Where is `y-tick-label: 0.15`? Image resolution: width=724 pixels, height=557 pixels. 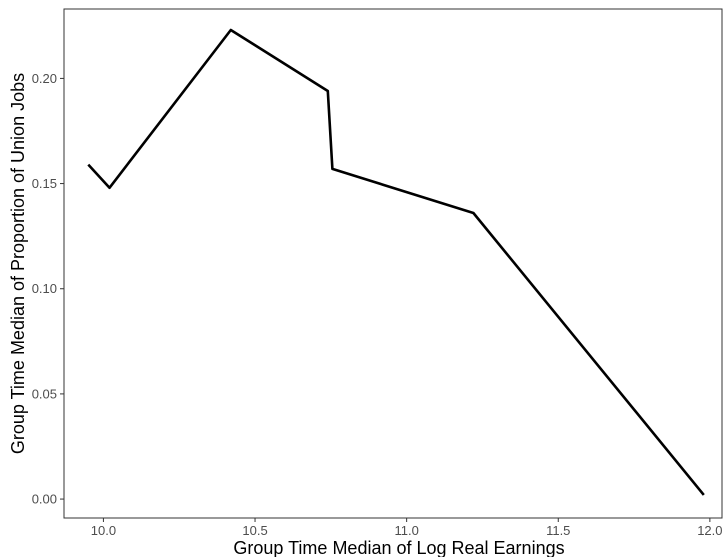 y-tick-label: 0.15 is located at coordinates (44, 183).